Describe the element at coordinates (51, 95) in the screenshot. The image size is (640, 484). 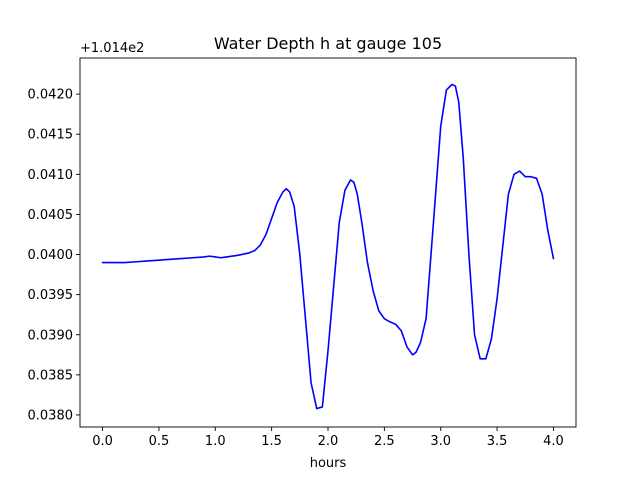
I see `y-tick-label: 0.0420` at that location.